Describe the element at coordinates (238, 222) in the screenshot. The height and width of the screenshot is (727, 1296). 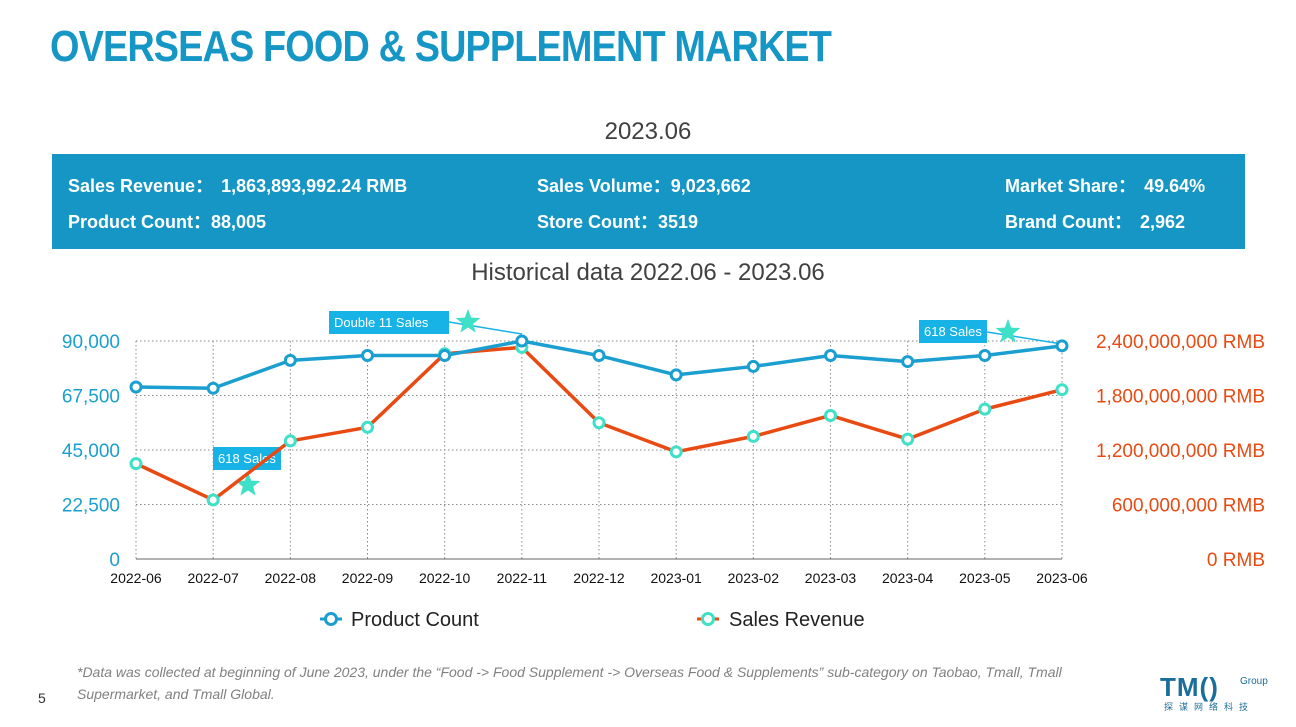
I see `stat-product-count-value: 88,005` at that location.